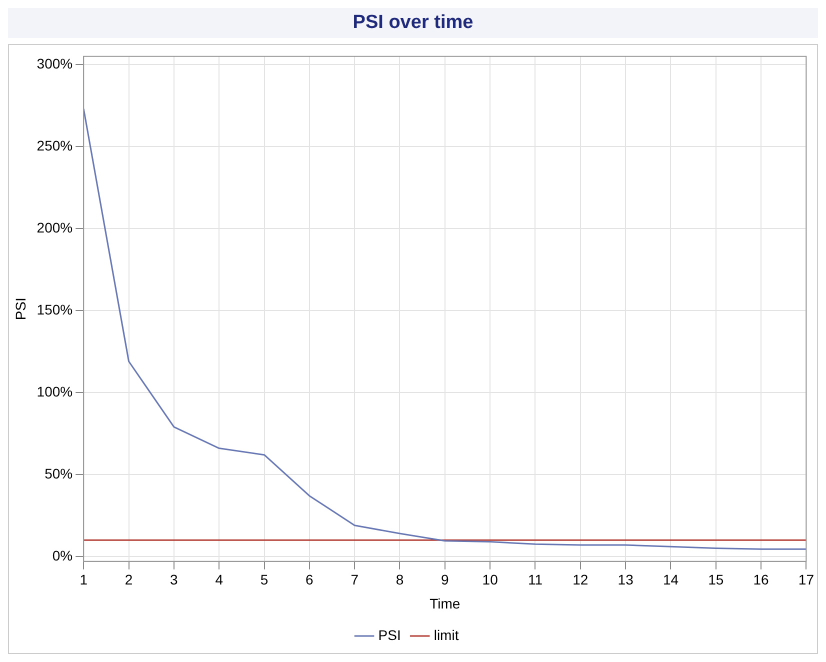  I want to click on chart-title: PSI over time, so click(413, 23).